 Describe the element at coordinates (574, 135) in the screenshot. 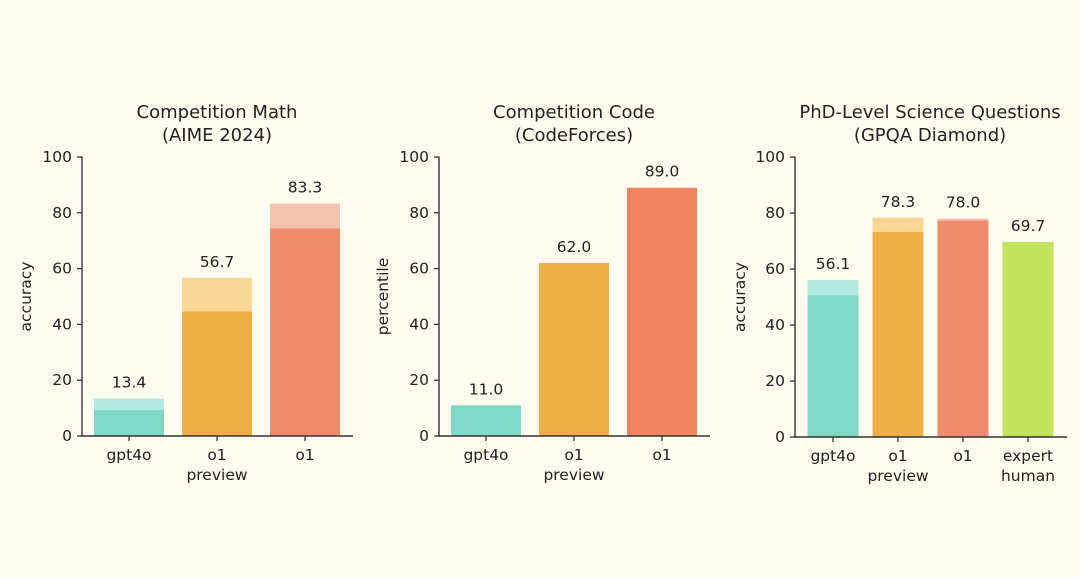

I see `chart-subtitle: (CodeForces)` at that location.